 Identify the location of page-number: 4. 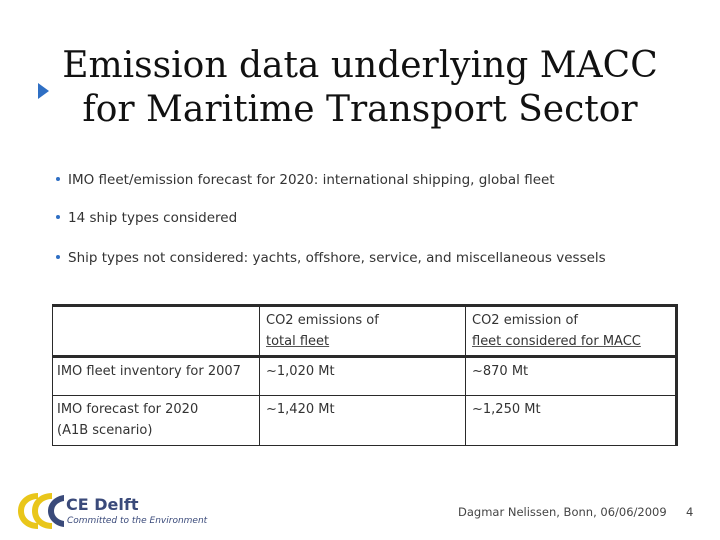
(690, 512).